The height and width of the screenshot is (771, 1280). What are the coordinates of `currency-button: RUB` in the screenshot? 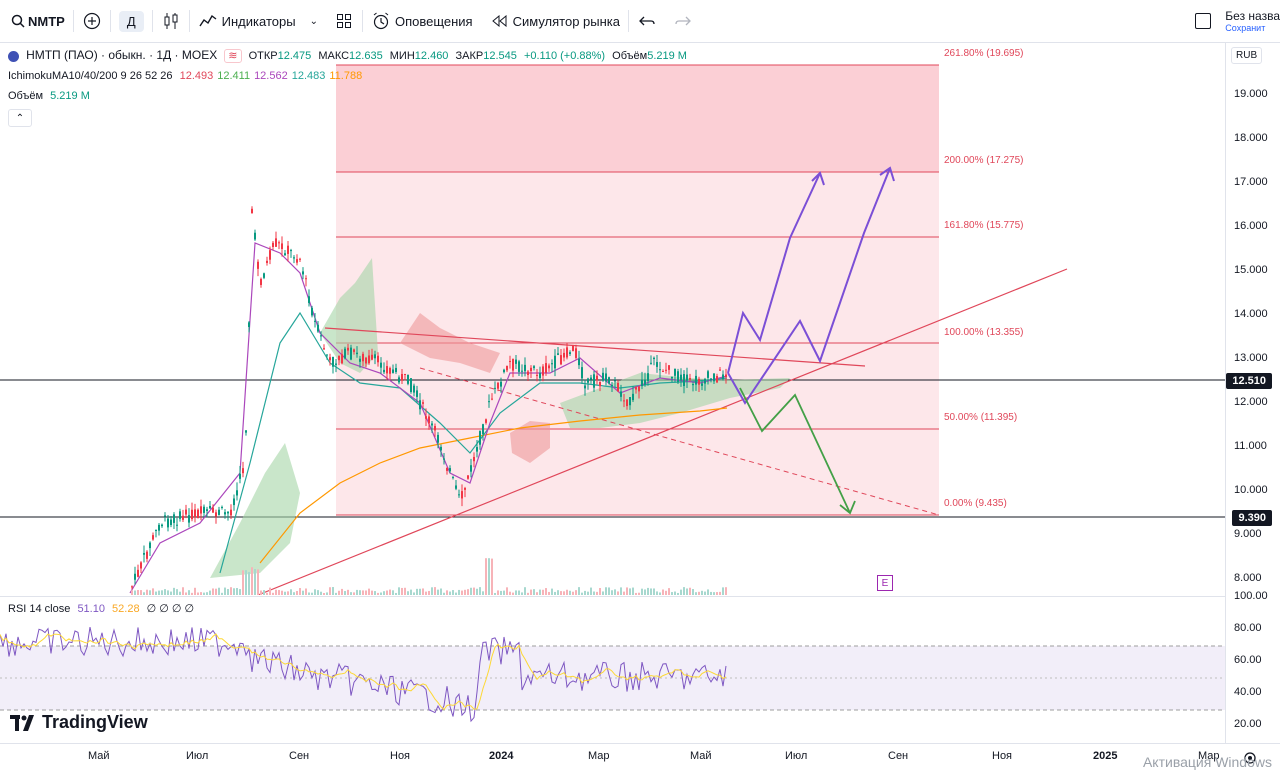 It's located at (1247, 55).